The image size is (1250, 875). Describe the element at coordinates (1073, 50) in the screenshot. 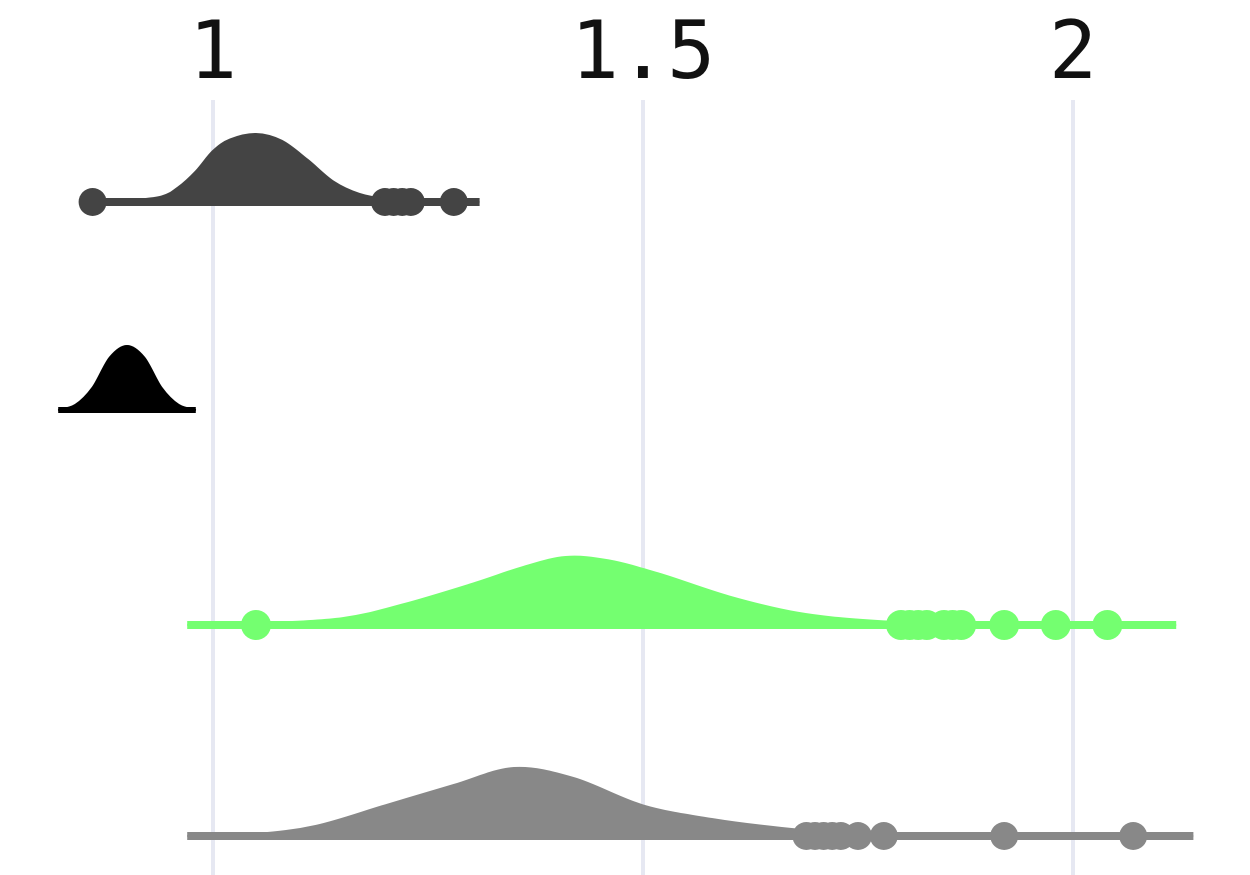

I see `x-tick-label-2: 2` at that location.